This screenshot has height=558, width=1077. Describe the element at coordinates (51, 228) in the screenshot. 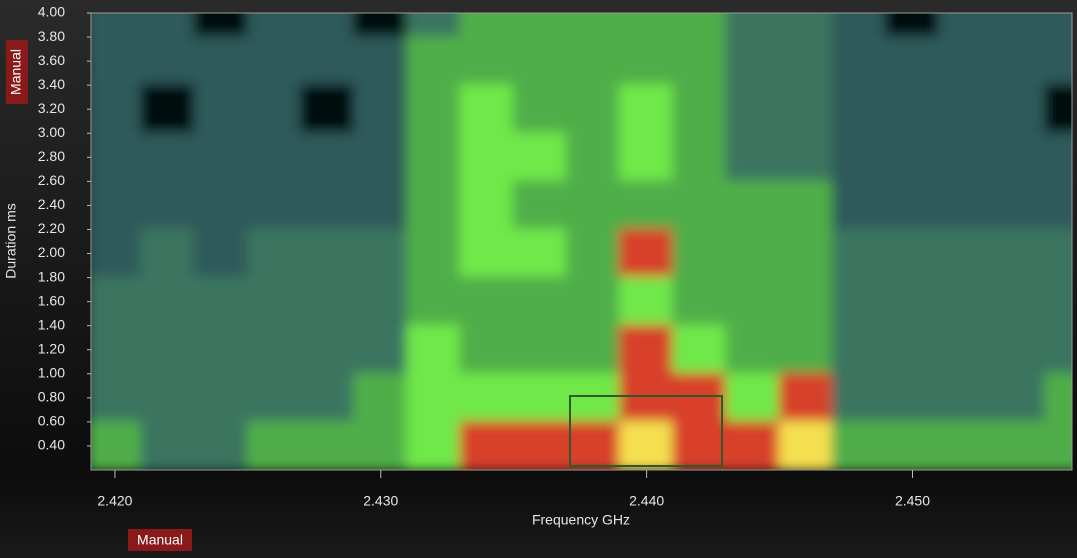

I see `y-tick-label: 2.20` at that location.